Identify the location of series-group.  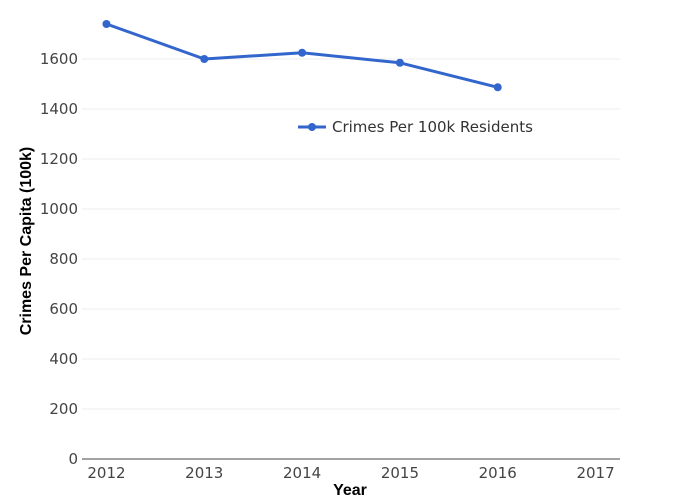
(302, 56).